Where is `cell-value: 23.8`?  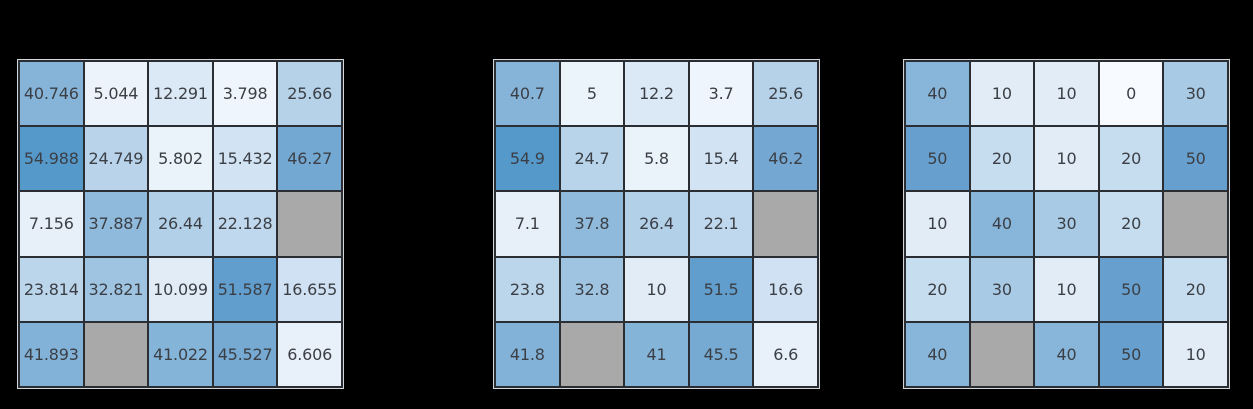 cell-value: 23.8 is located at coordinates (527, 289).